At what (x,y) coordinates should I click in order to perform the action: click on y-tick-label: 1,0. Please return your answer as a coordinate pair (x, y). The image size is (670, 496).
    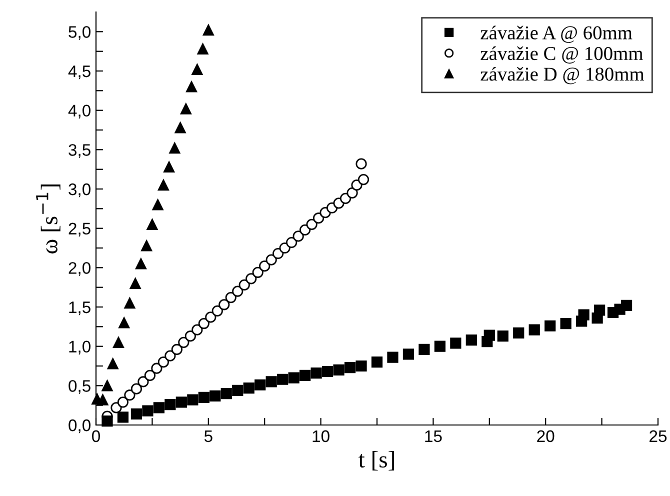
    Looking at the image, I should click on (79, 347).